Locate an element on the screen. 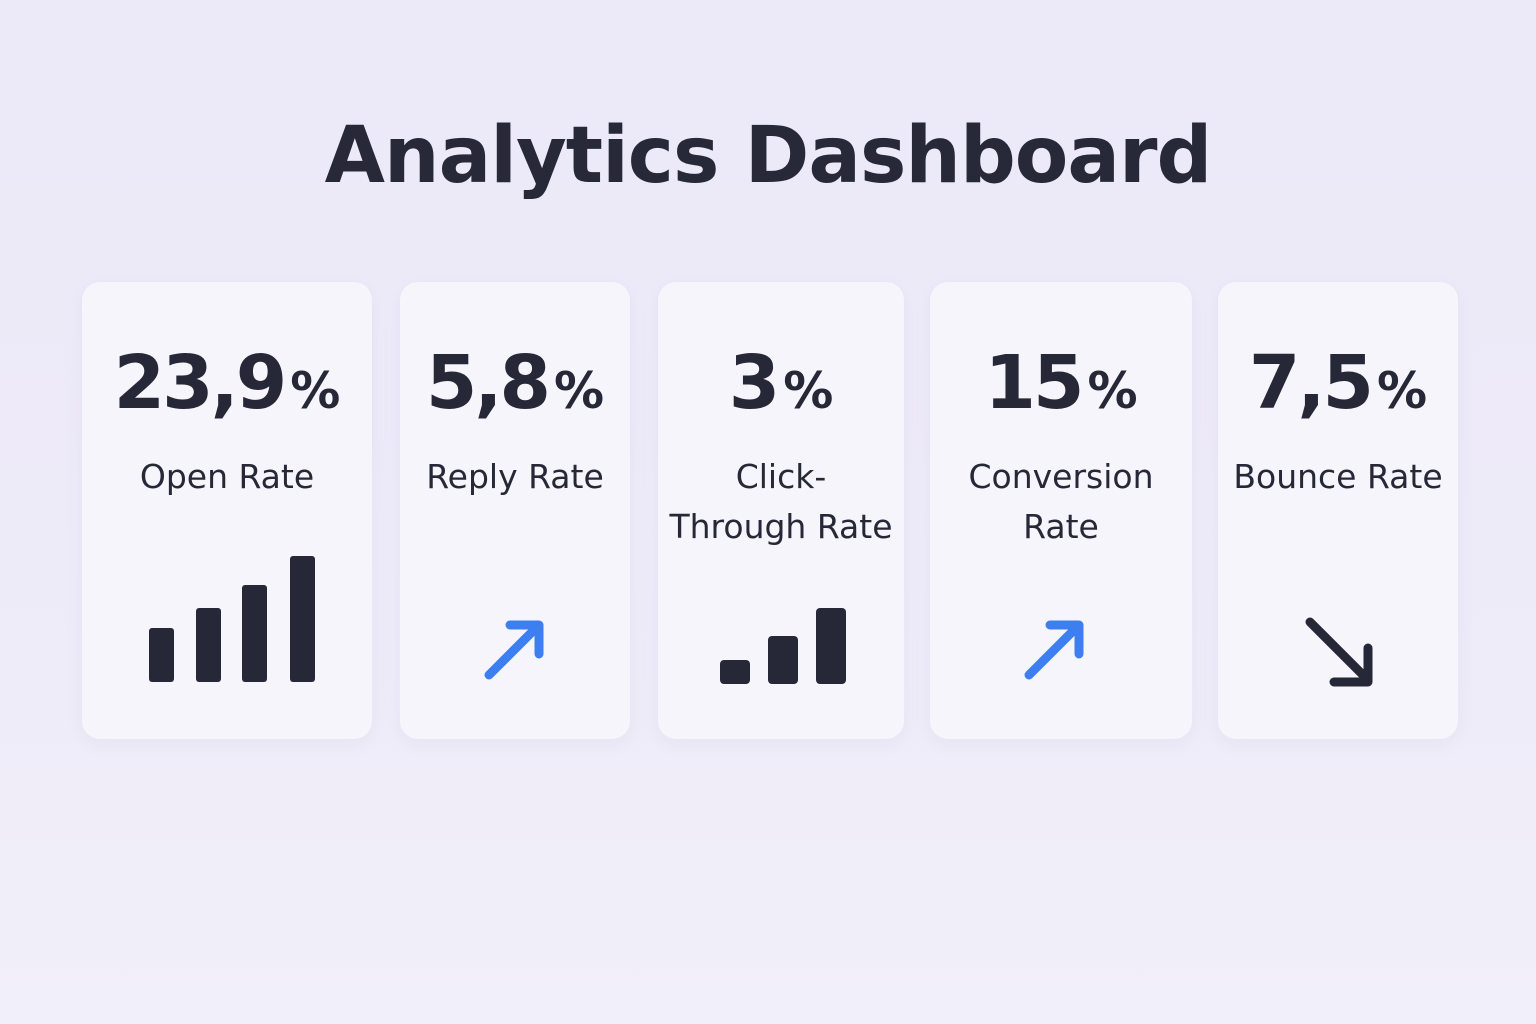  metric-number: 3 is located at coordinates (754, 383).